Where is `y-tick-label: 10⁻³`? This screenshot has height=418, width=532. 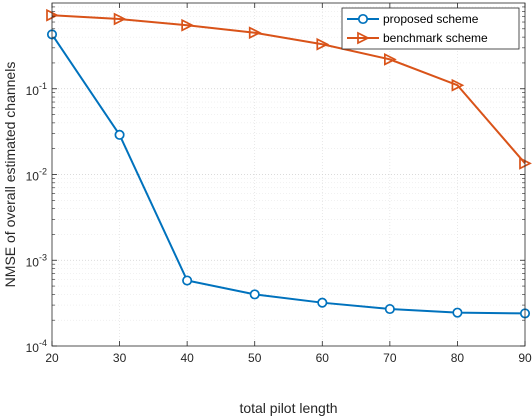 y-tick-label: 10⁻³ is located at coordinates (36, 260).